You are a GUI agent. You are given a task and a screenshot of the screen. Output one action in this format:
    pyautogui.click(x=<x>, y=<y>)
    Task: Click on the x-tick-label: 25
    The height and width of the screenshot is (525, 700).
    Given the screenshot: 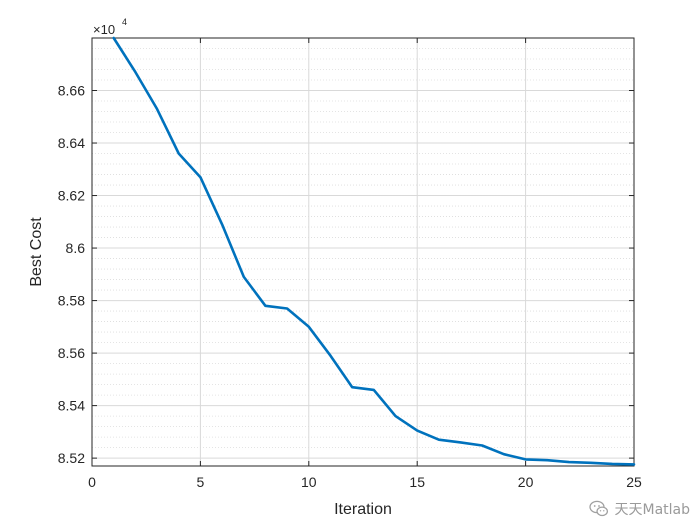 What is the action you would take?
    pyautogui.click(x=634, y=482)
    